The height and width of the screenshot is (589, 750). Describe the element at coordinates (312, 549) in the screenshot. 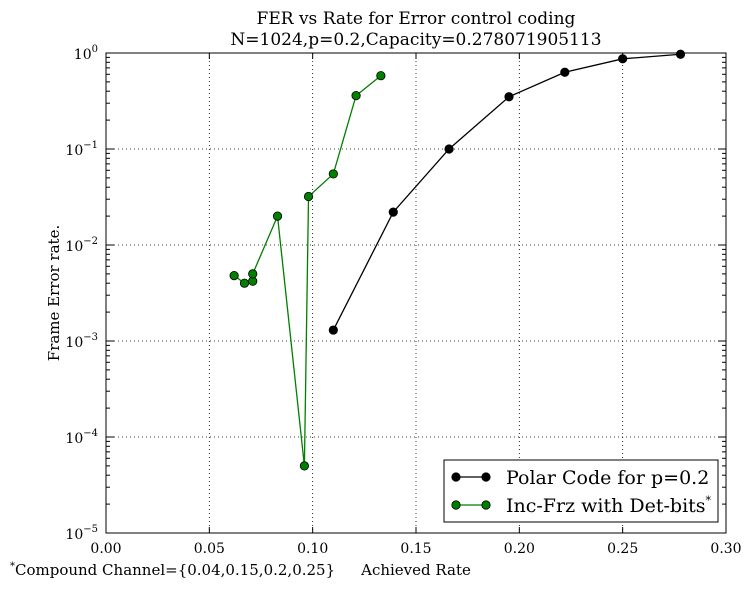

I see `x-tick-label: 0.10` at that location.